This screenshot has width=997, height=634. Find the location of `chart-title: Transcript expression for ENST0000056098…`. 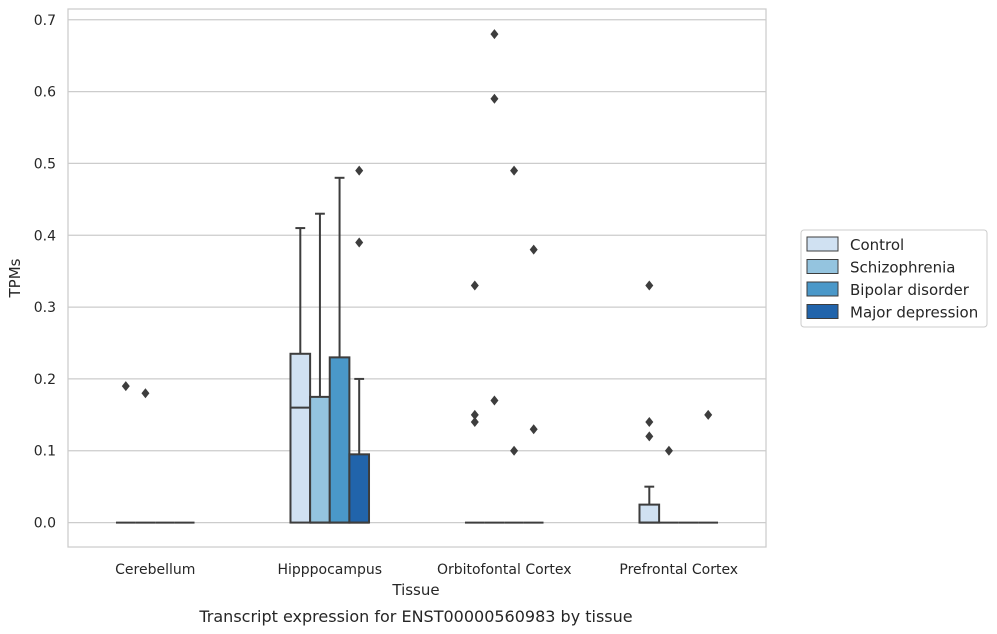

chart-title: Transcript expression for ENST0000056098… is located at coordinates (415, 616).